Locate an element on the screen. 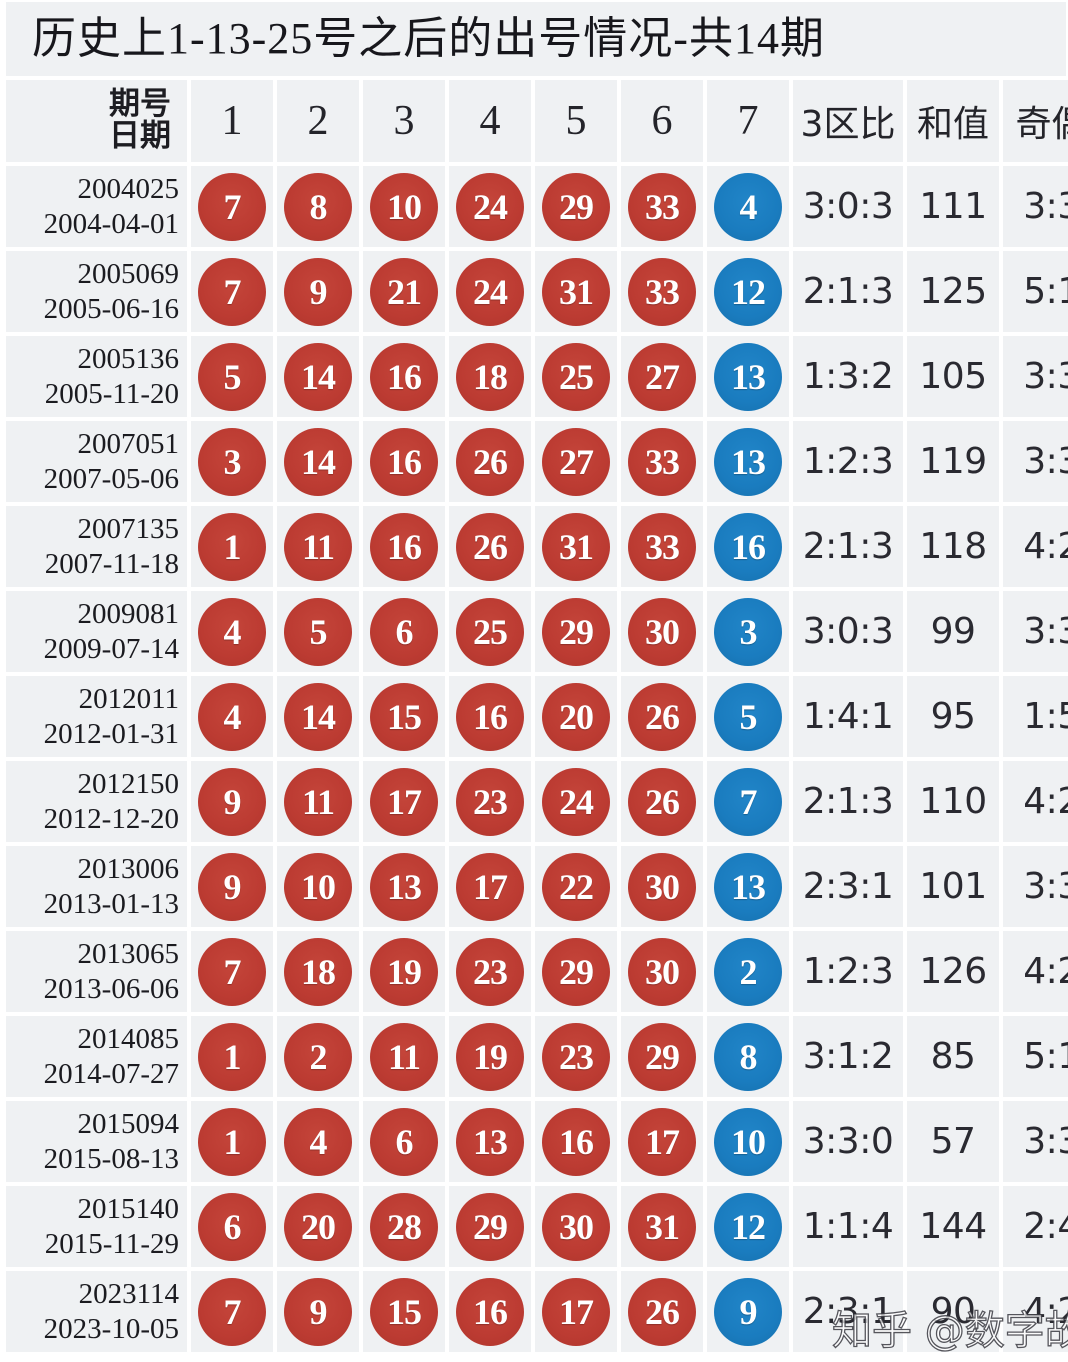 The width and height of the screenshot is (1068, 1362). header-ball-col-7-label: 7 is located at coordinates (748, 121).